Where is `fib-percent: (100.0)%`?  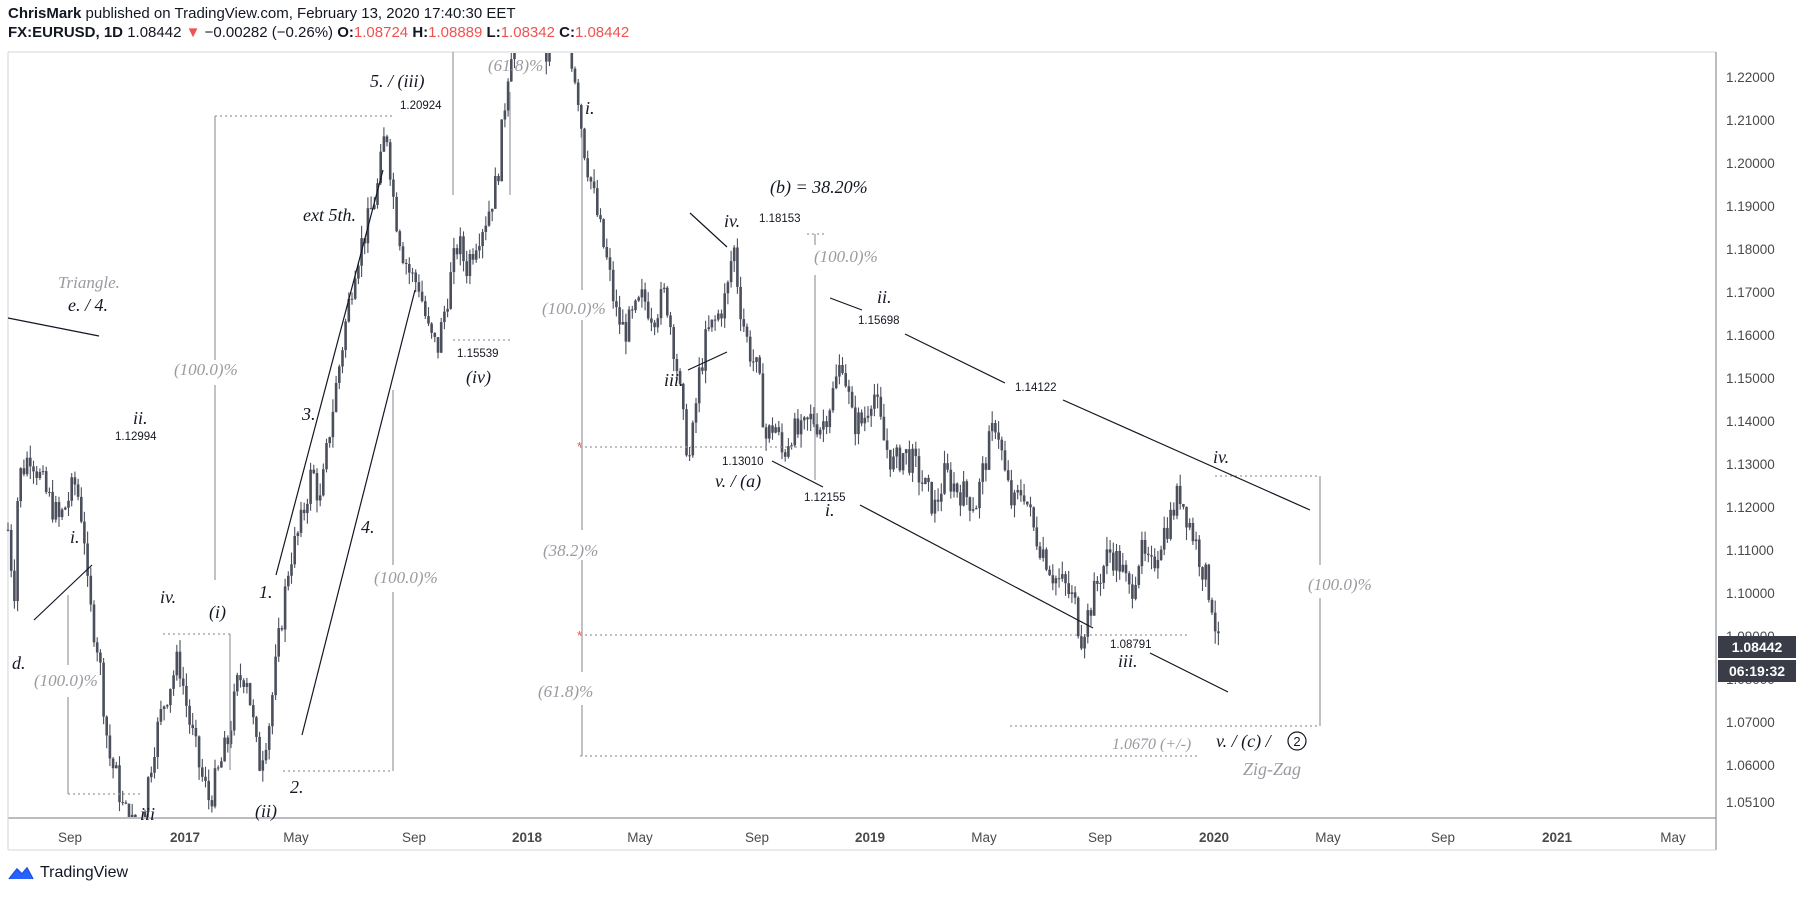
fib-percent: (100.0)% is located at coordinates (574, 308).